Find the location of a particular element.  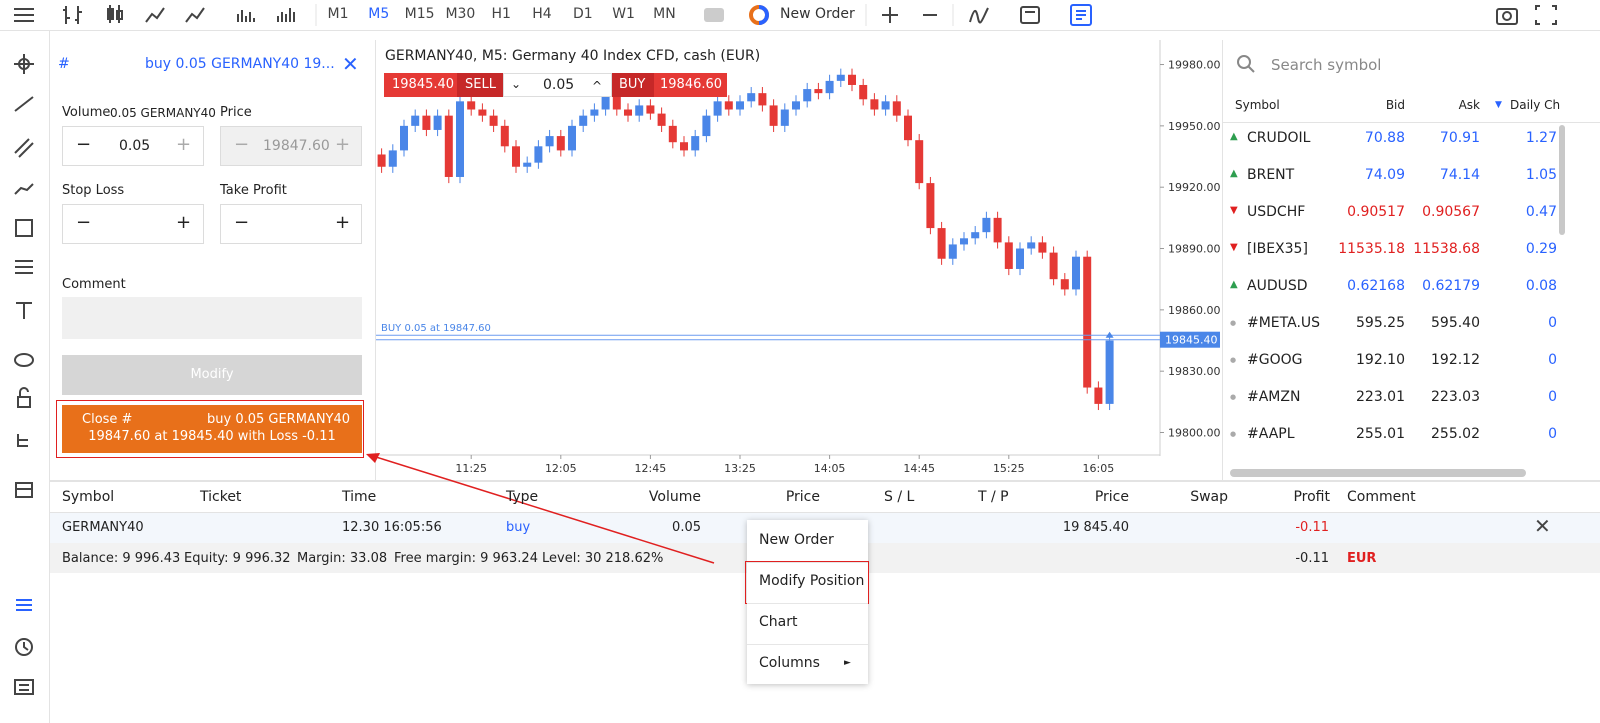

take-profit-input is located at coordinates (291, 224).